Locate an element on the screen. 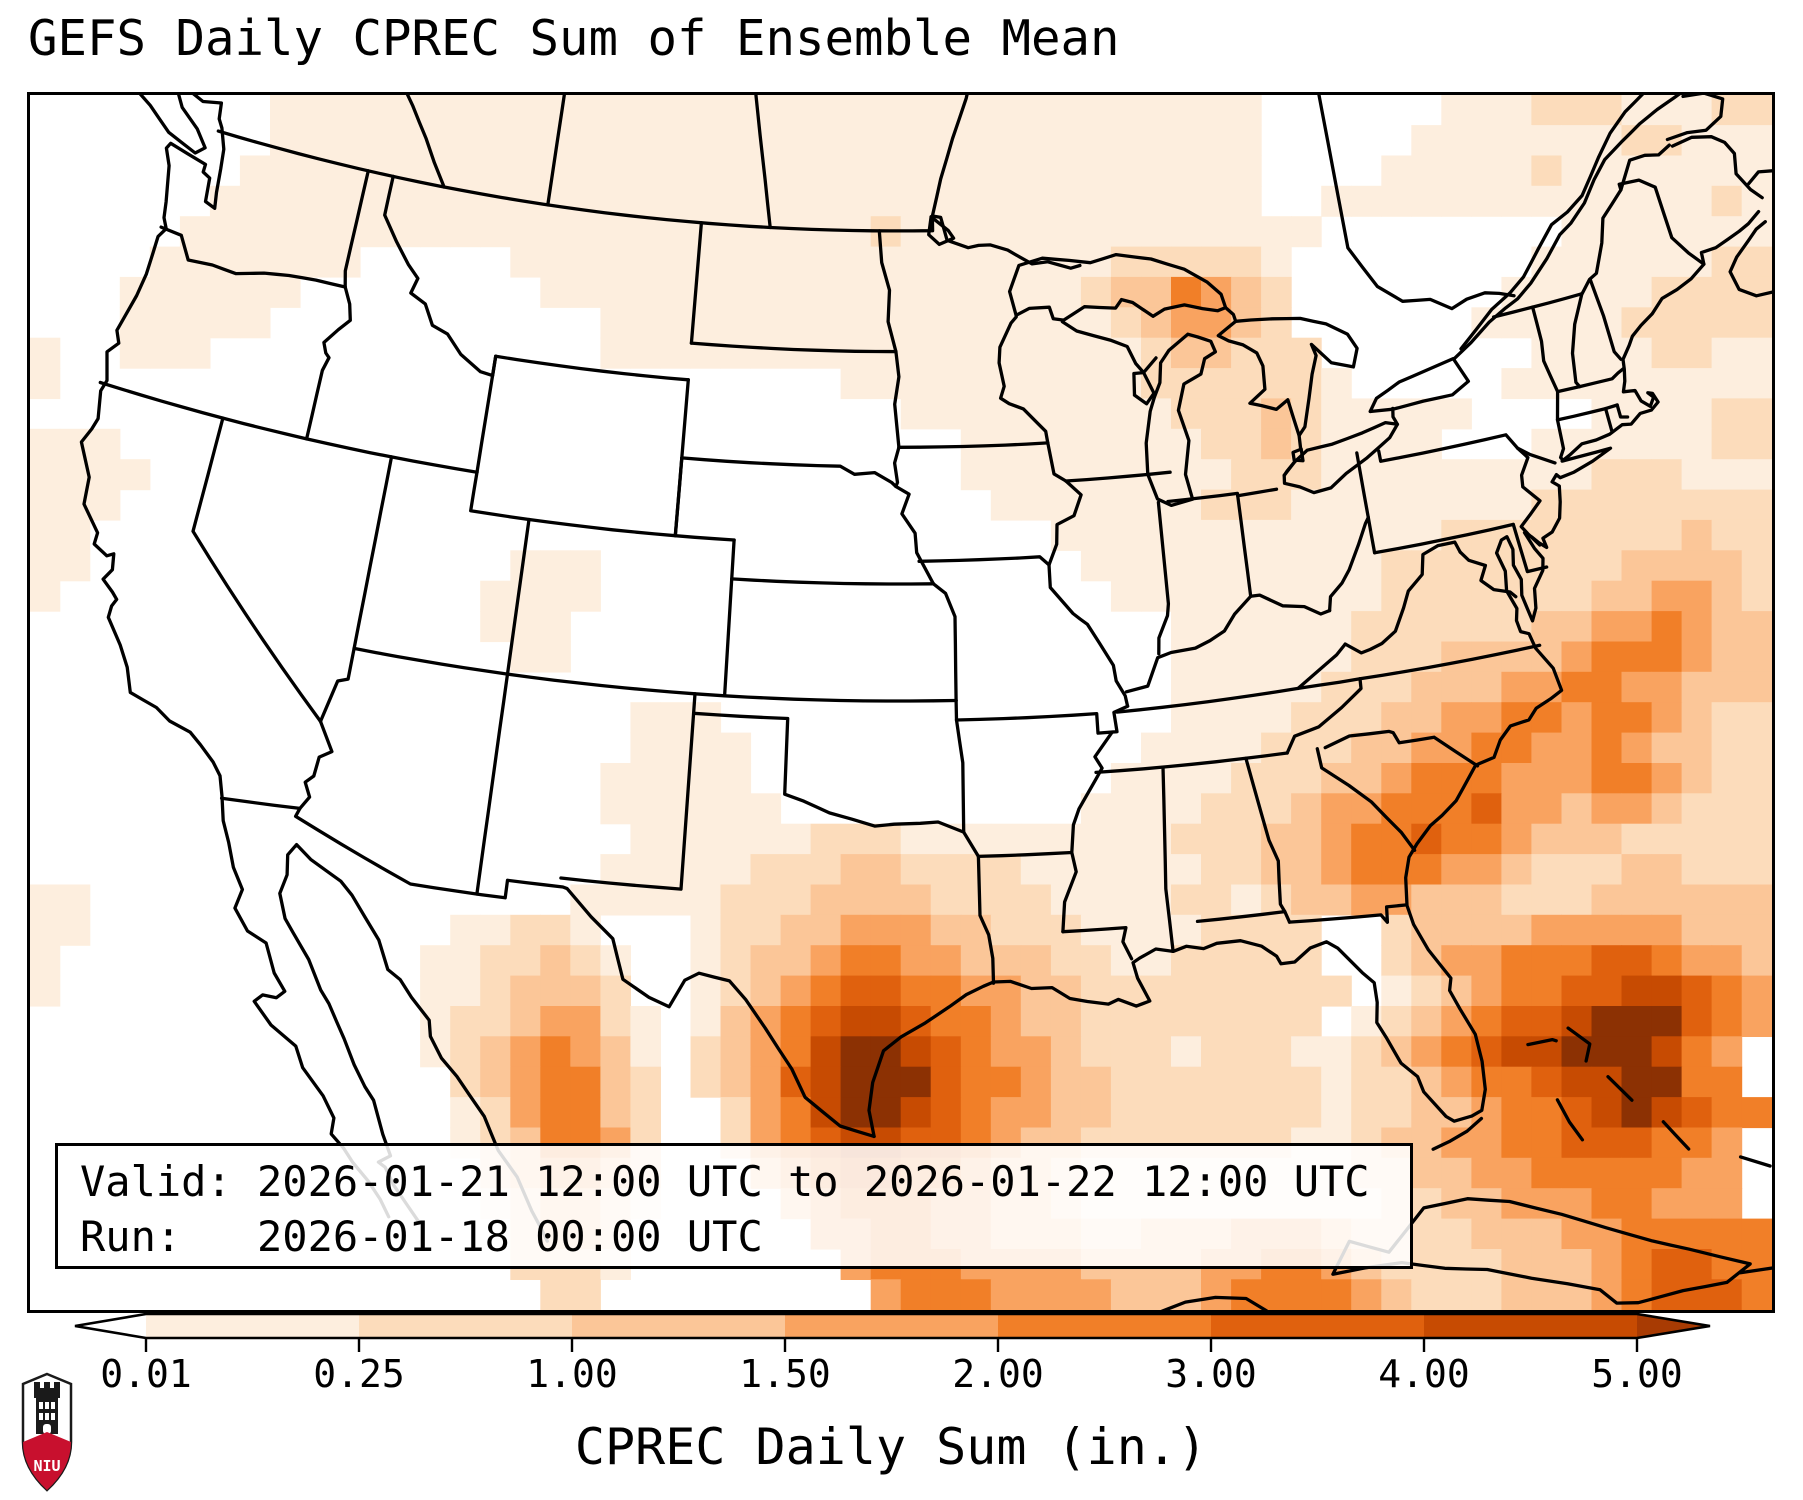  colorbar is located at coordinates (892, 1332).